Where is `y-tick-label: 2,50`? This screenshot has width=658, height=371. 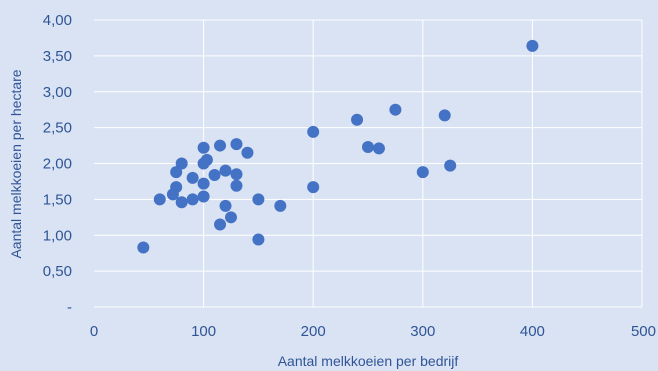
y-tick-label: 2,50 is located at coordinates (57, 128).